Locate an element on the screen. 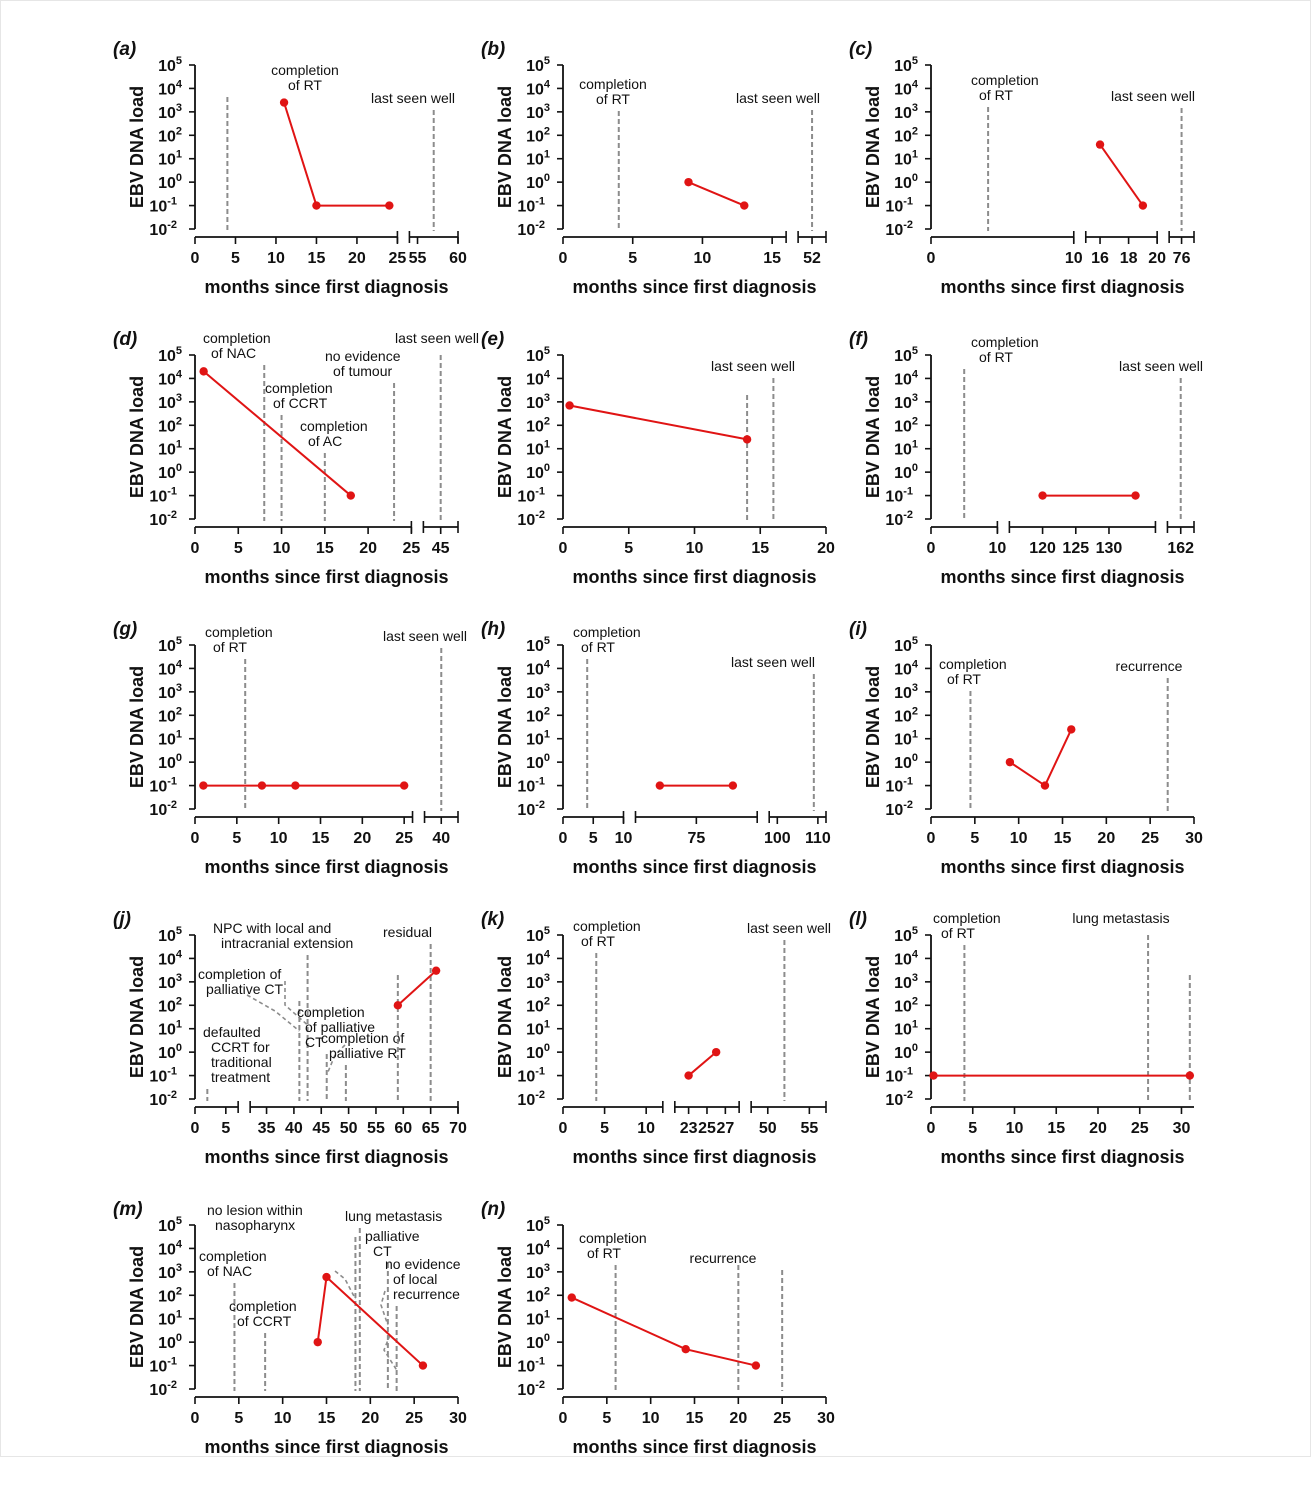 The image size is (1311, 1489). x-tick-label: 18 is located at coordinates (1129, 258).